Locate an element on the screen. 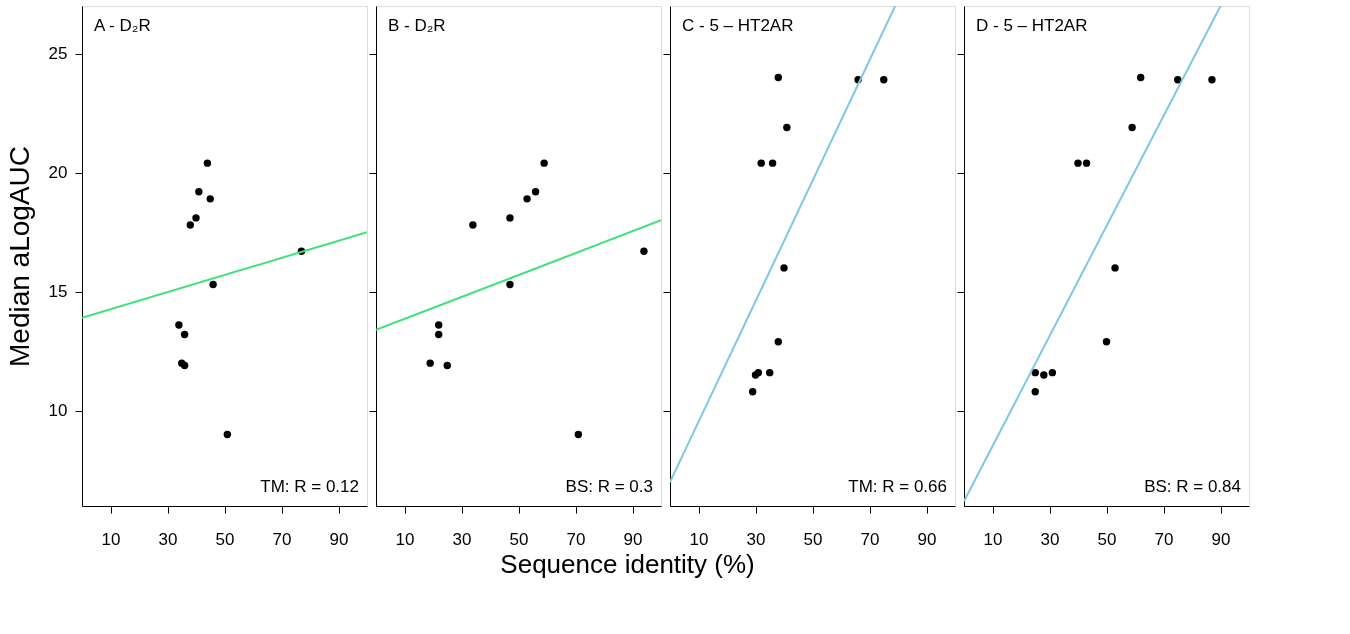 The height and width of the screenshot is (634, 1350). x-axis-title: Sequence identity (%) is located at coordinates (627, 563).